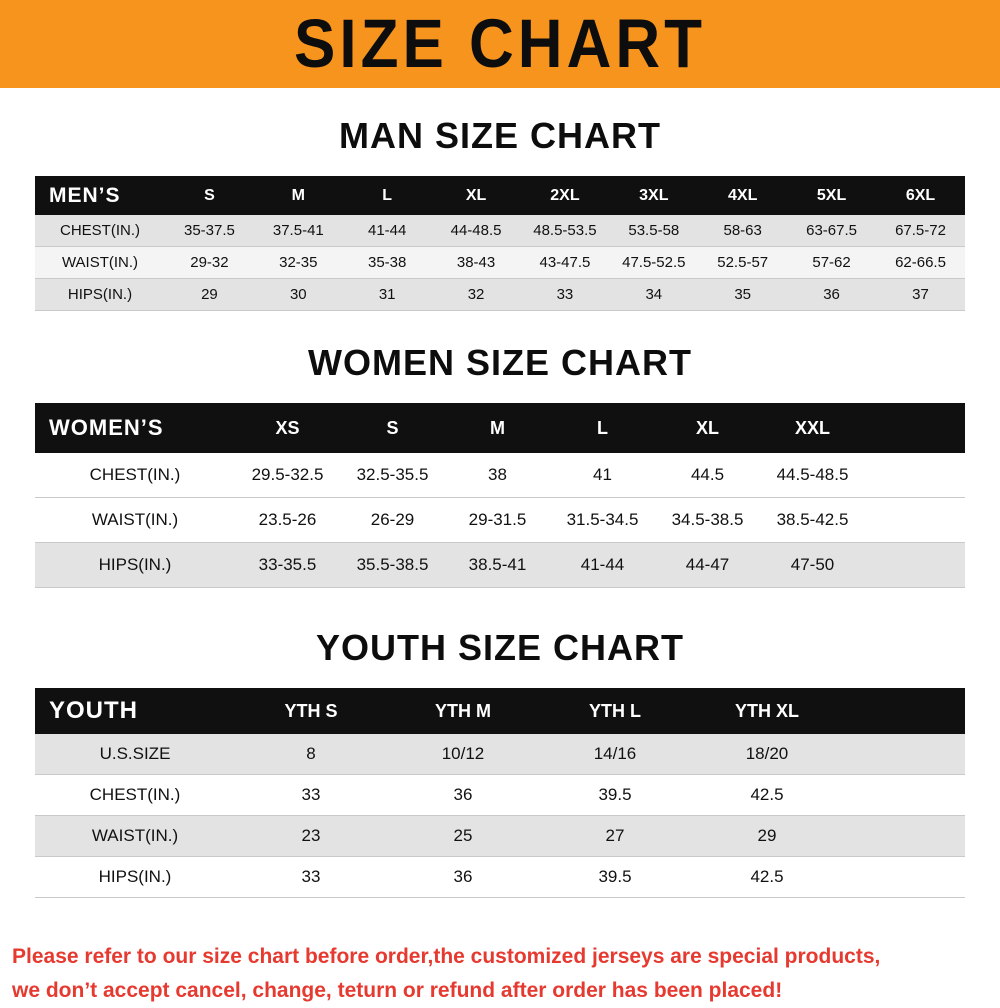  Describe the element at coordinates (831, 231) in the screenshot. I see `size-value: 63-67.5` at that location.